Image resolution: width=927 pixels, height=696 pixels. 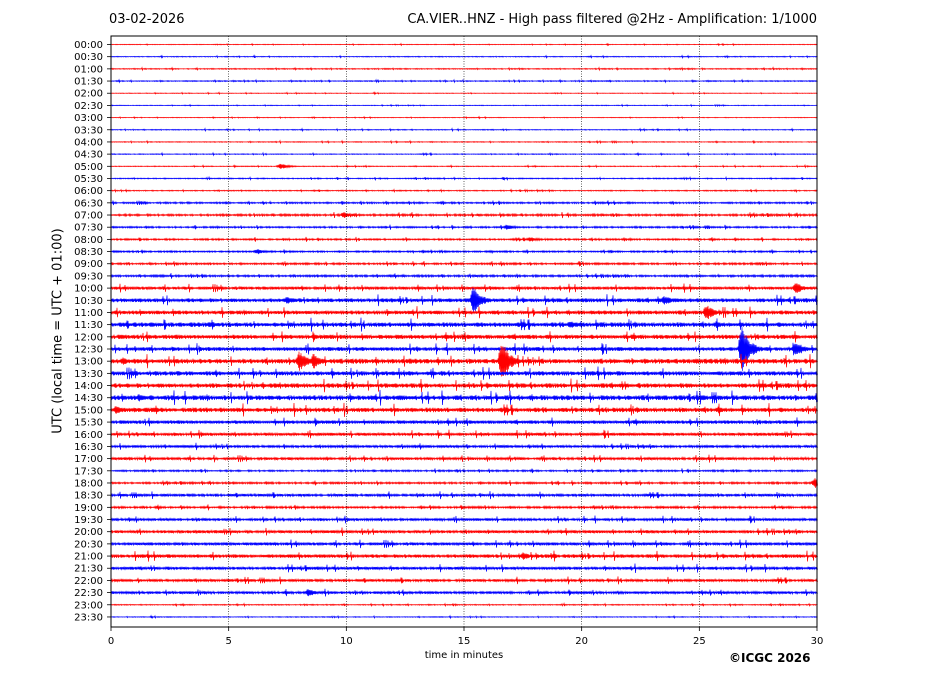 I want to click on y-tick-label: 09:30, so click(x=88, y=276).